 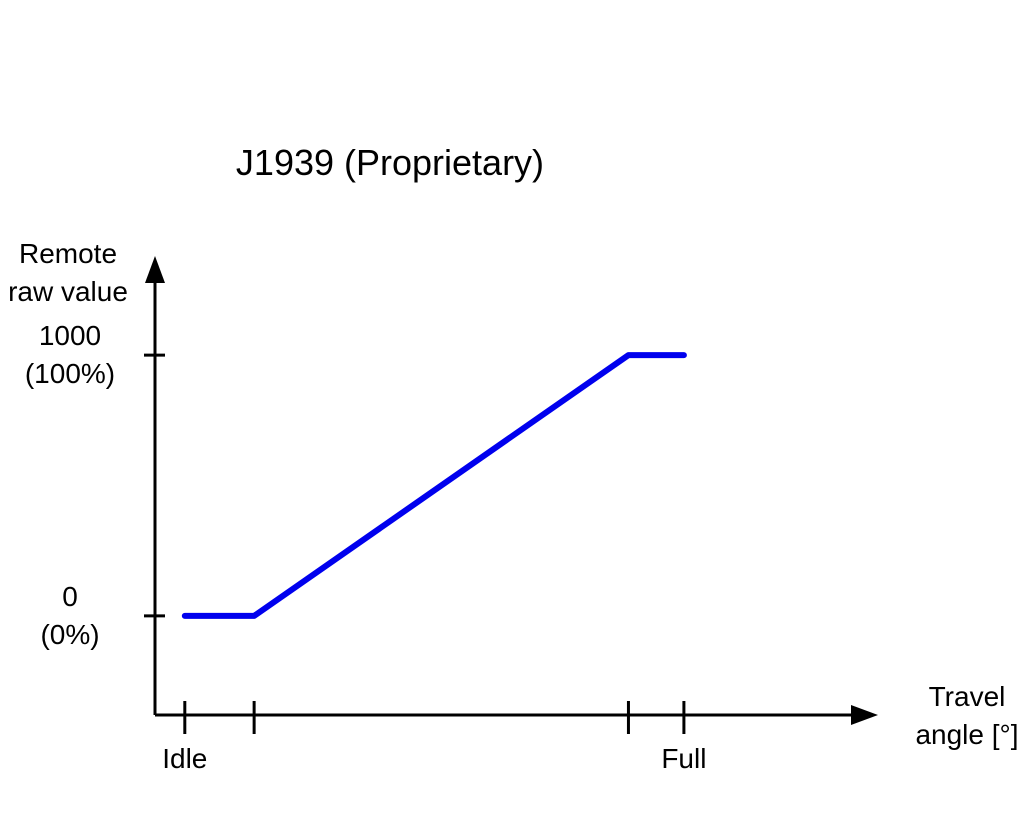 I want to click on x-ticks: Idle Full, so click(x=434, y=737).